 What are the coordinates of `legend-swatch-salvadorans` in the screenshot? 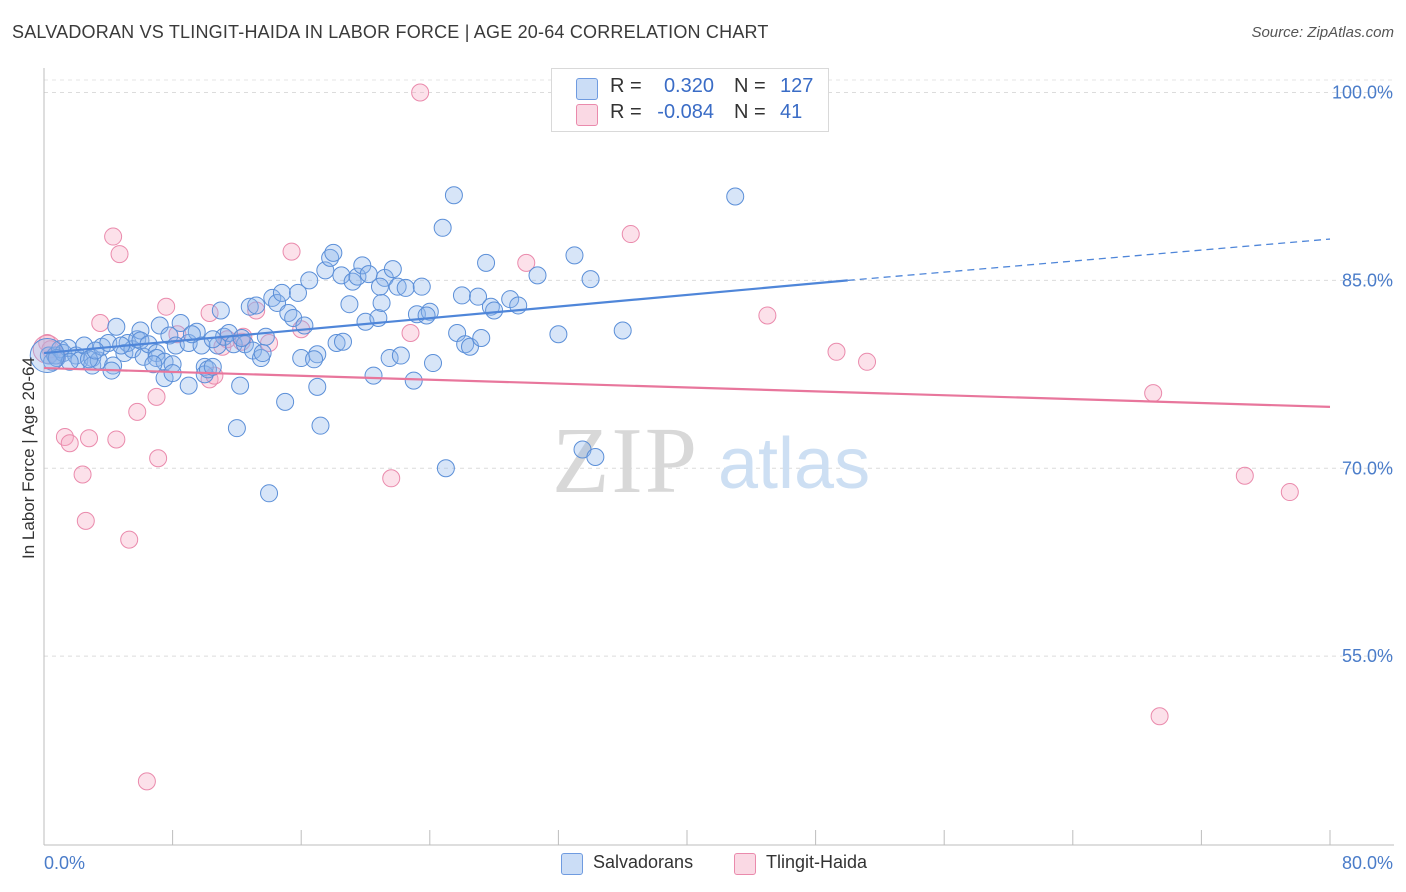 It's located at (587, 89).